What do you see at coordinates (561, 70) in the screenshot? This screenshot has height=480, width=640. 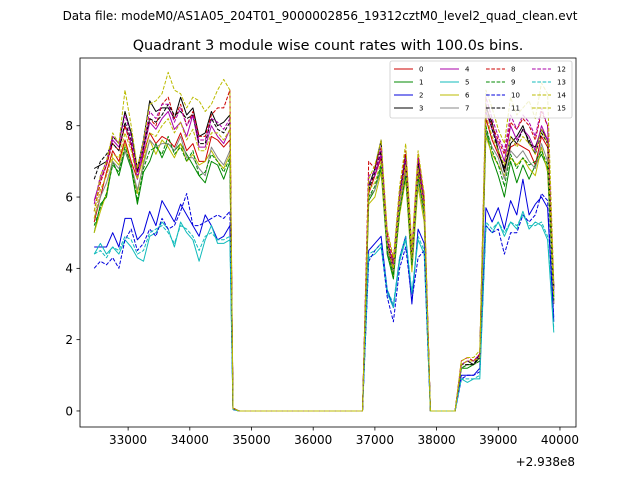 I see `legend-label-12: 12` at bounding box center [561, 70].